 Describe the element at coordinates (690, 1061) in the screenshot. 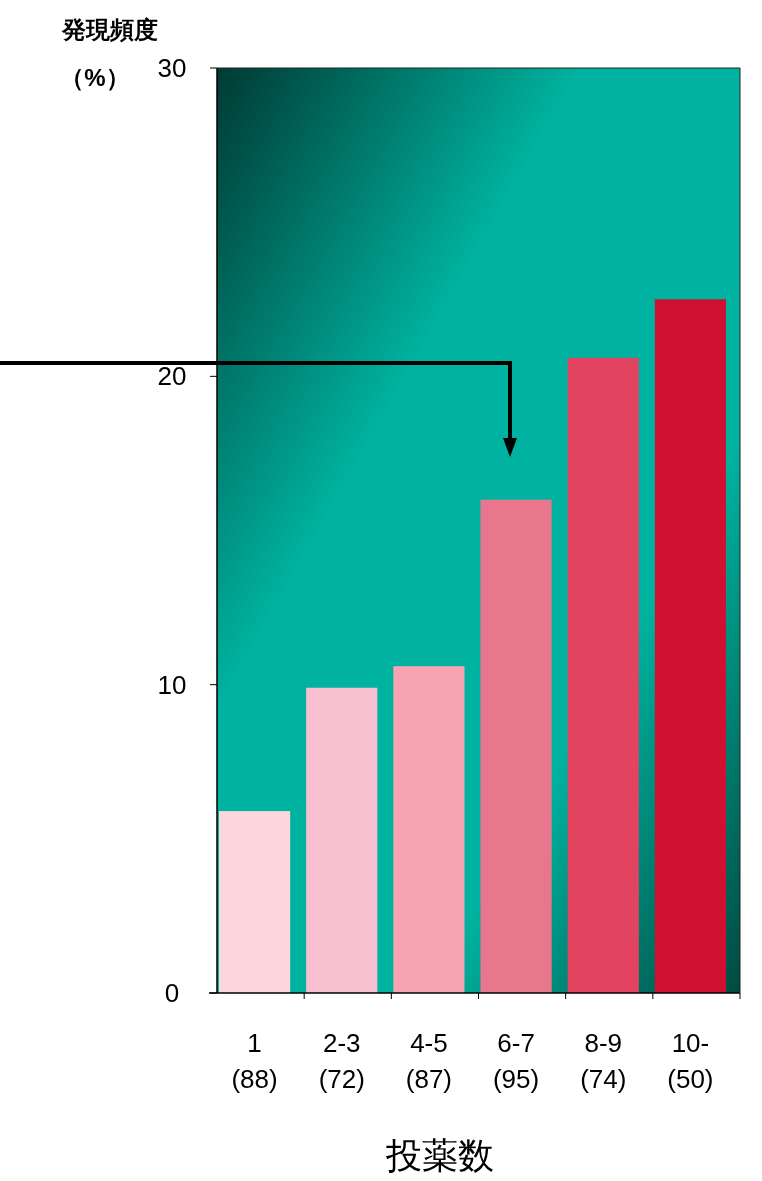

I see `x-tick-label: 10- (50)` at that location.